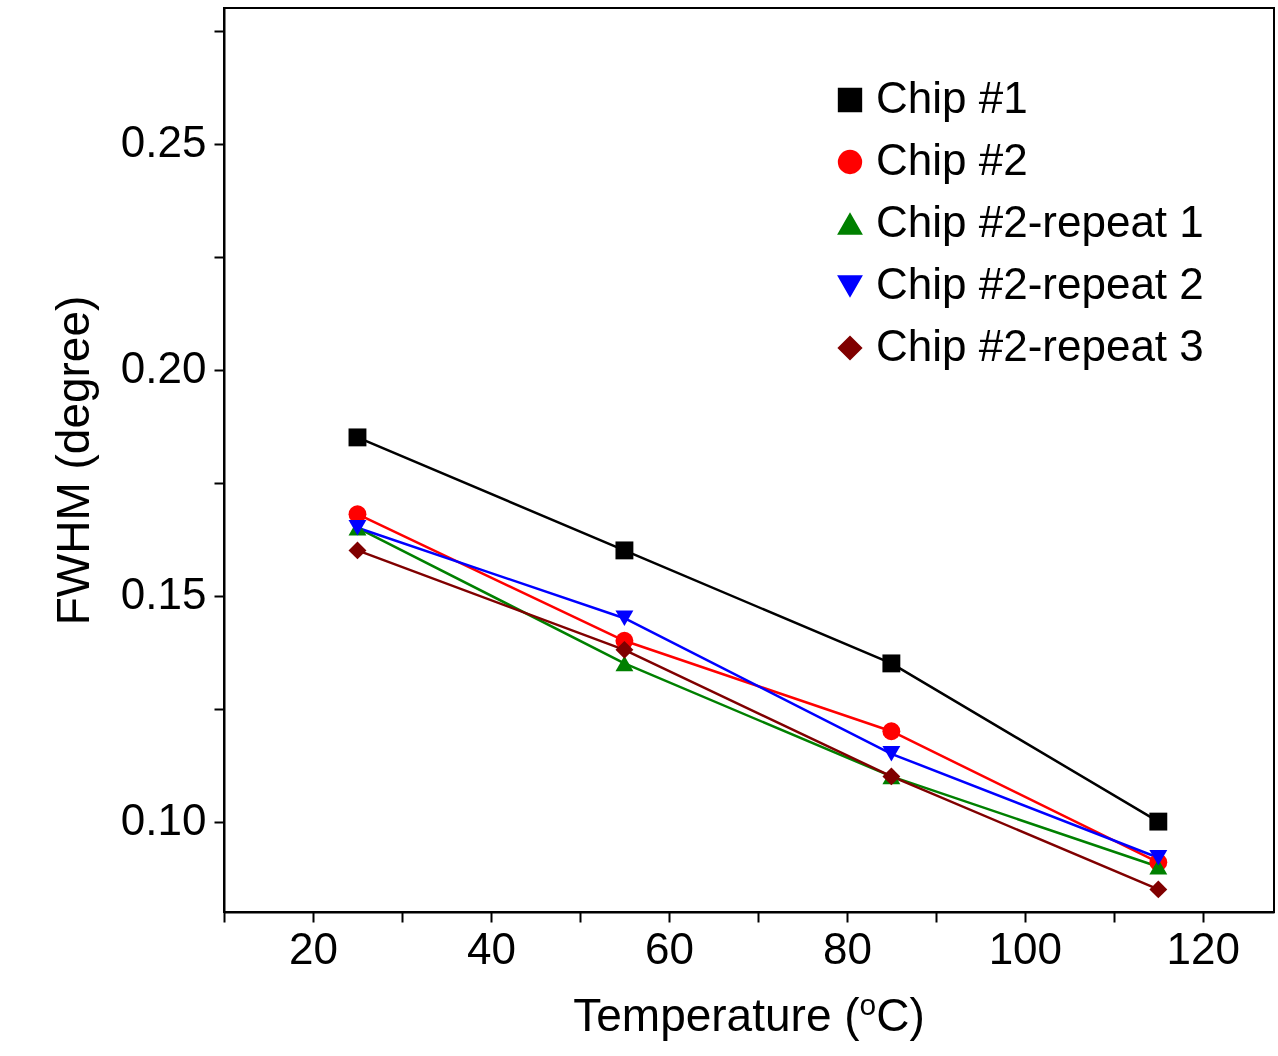  Describe the element at coordinates (163, 820) in the screenshot. I see `y-tick-label: 0.10` at that location.